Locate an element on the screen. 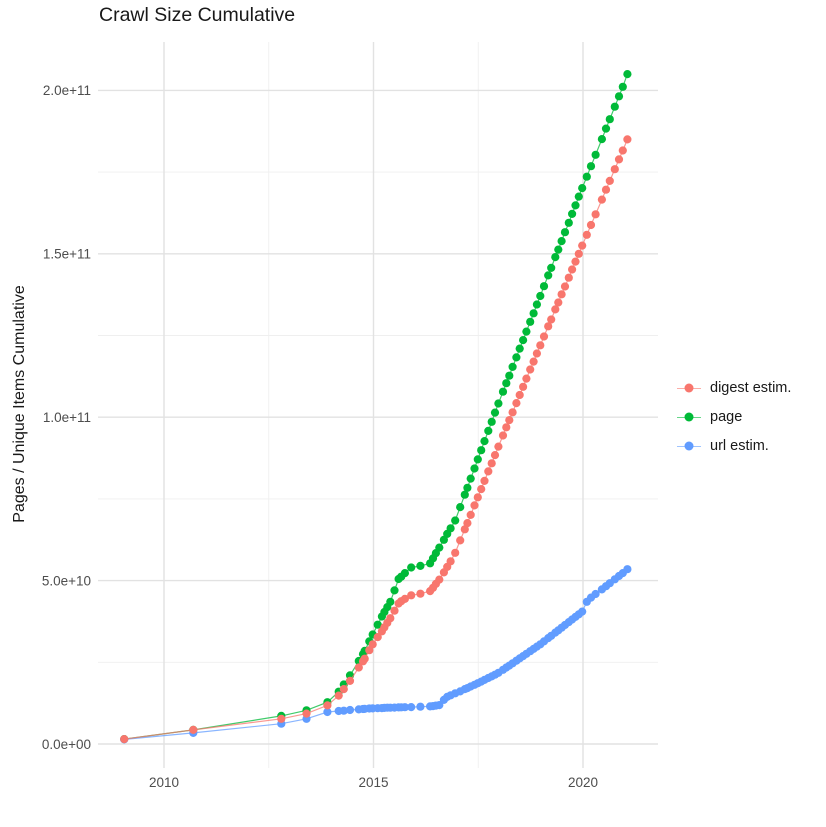  legend-key-url is located at coordinates (689, 446).